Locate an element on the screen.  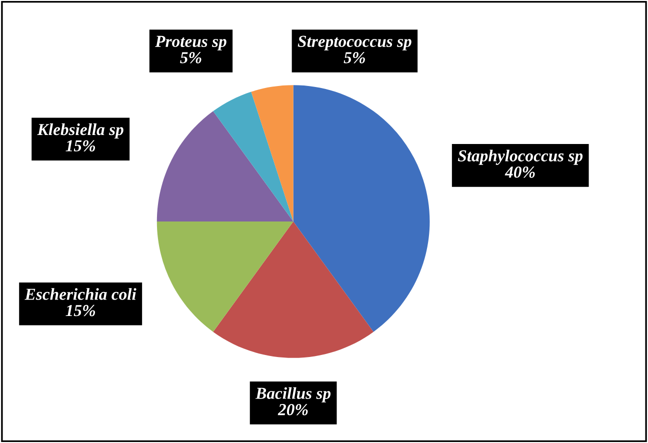
slice-label: Proteus sp is located at coordinates (190, 43).